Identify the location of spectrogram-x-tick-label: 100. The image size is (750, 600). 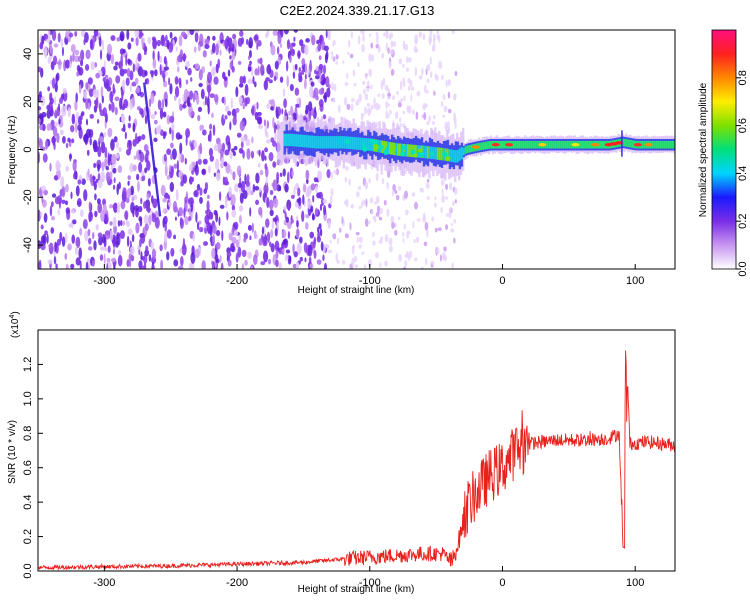
(635, 281).